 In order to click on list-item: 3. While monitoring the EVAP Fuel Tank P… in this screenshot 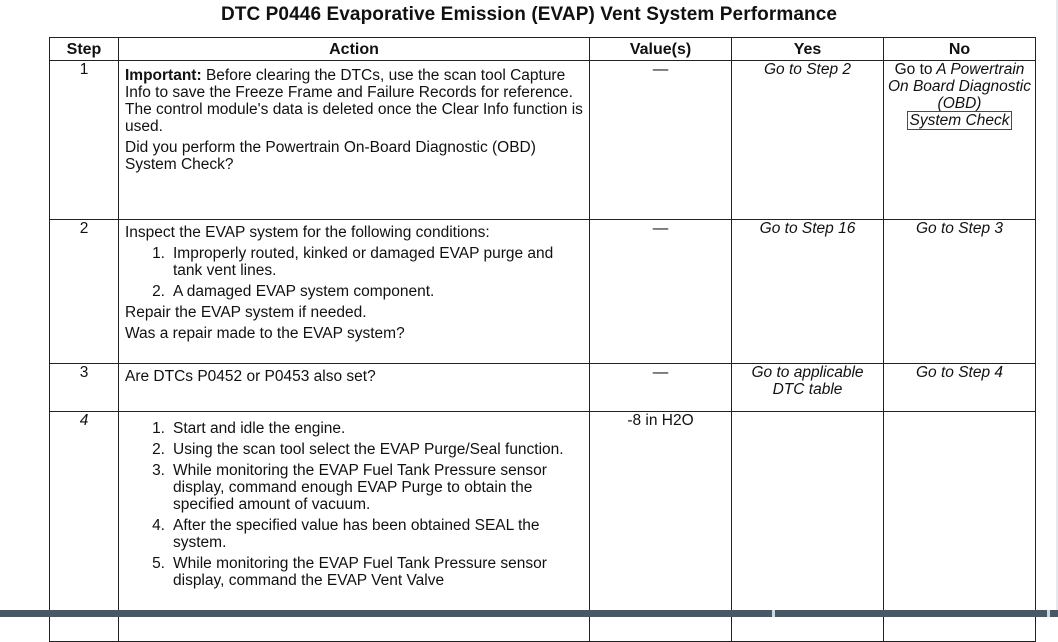, I will do `click(354, 487)`.